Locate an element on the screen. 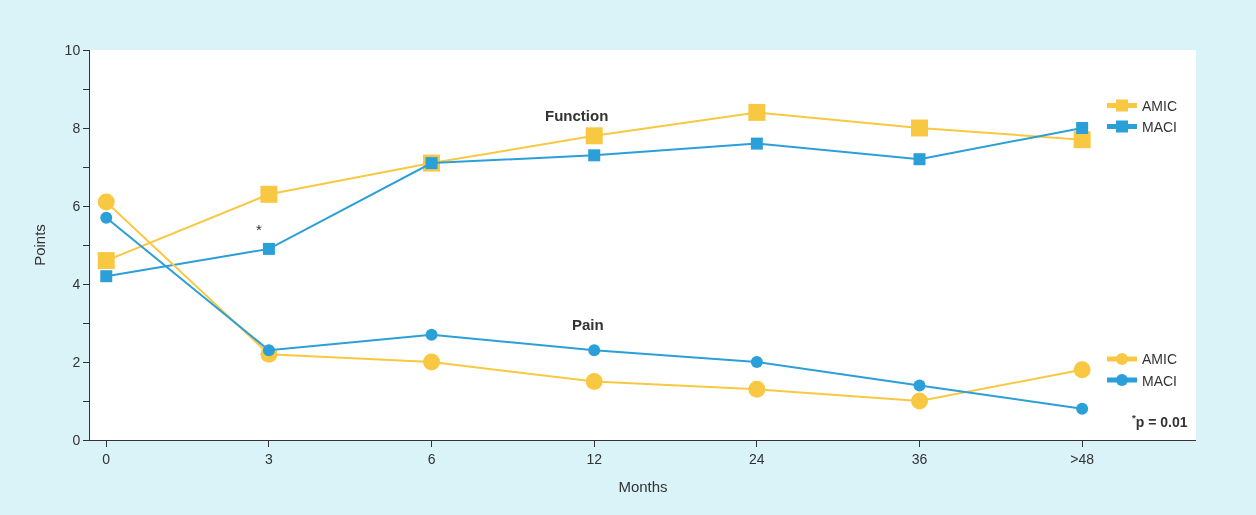 This screenshot has height=515, width=1256. x-tick-label: 12 is located at coordinates (594, 458).